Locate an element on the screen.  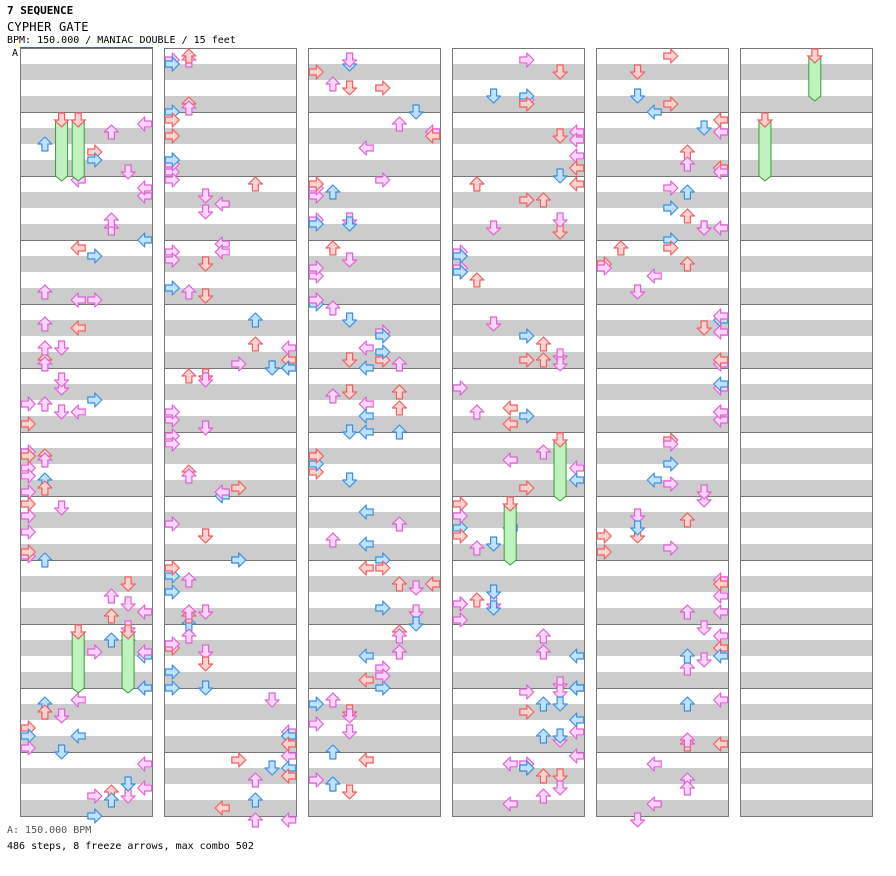
sequence-label: 7 SEQUENCE is located at coordinates (40, 10).